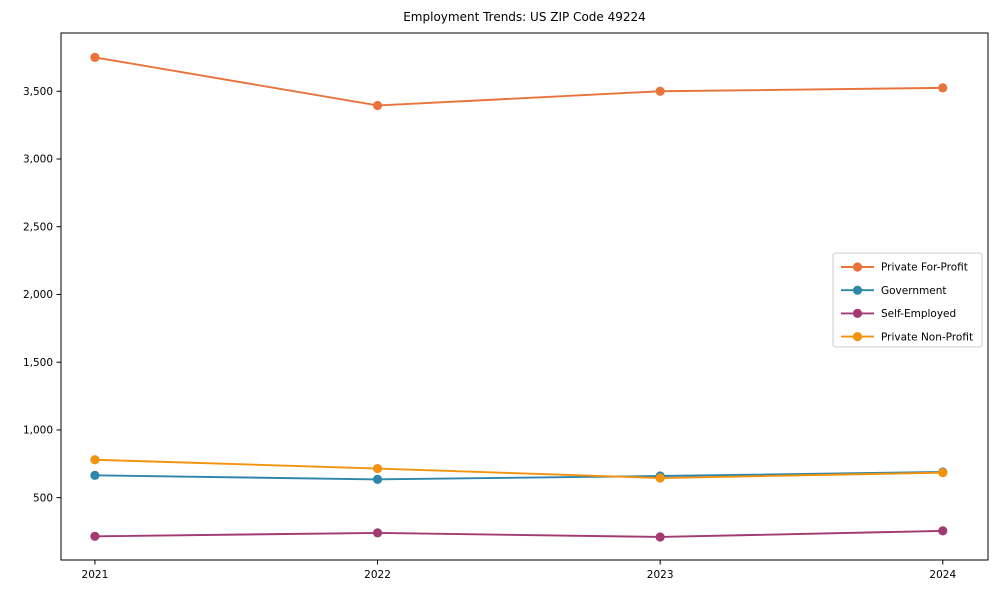  Describe the element at coordinates (38, 227) in the screenshot. I see `y-tick-label: 2,500` at that location.